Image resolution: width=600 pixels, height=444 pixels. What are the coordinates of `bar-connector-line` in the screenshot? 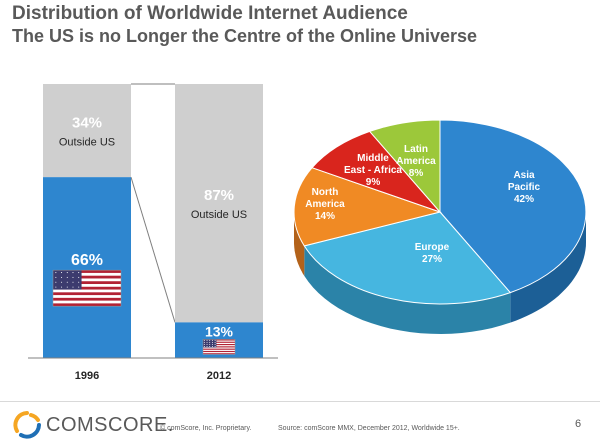 It's located at (153, 250).